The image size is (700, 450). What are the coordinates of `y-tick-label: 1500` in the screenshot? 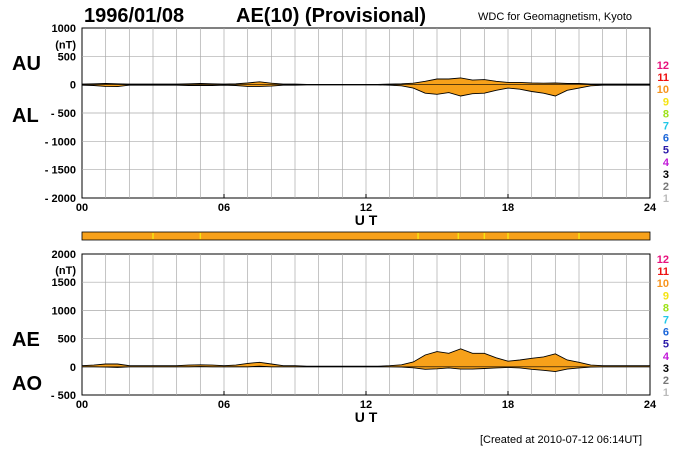 It's located at (64, 283).